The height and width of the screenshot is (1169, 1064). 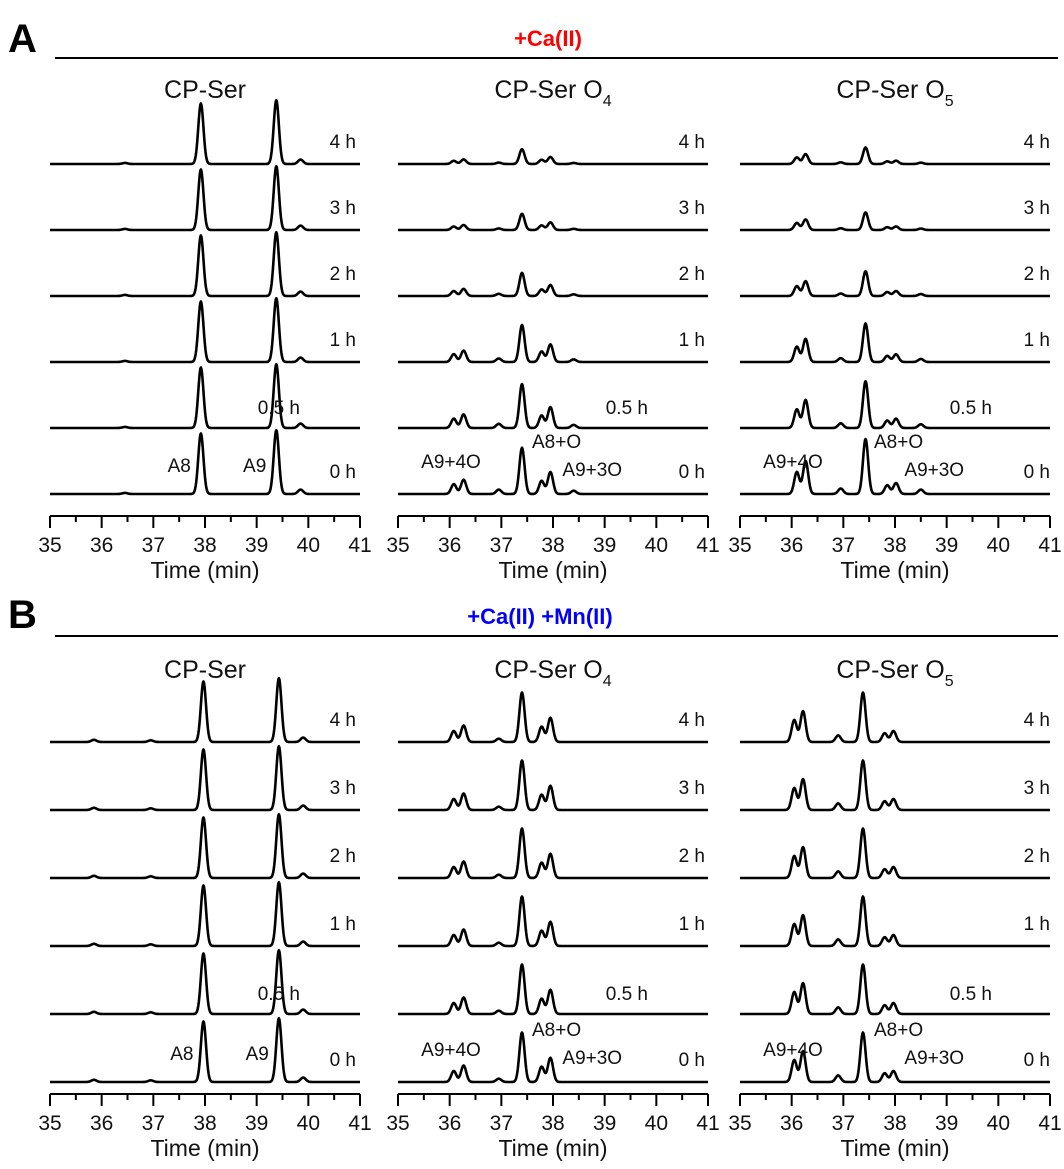 What do you see at coordinates (934, 1058) in the screenshot?
I see `peak-annotation: A9+3O` at bounding box center [934, 1058].